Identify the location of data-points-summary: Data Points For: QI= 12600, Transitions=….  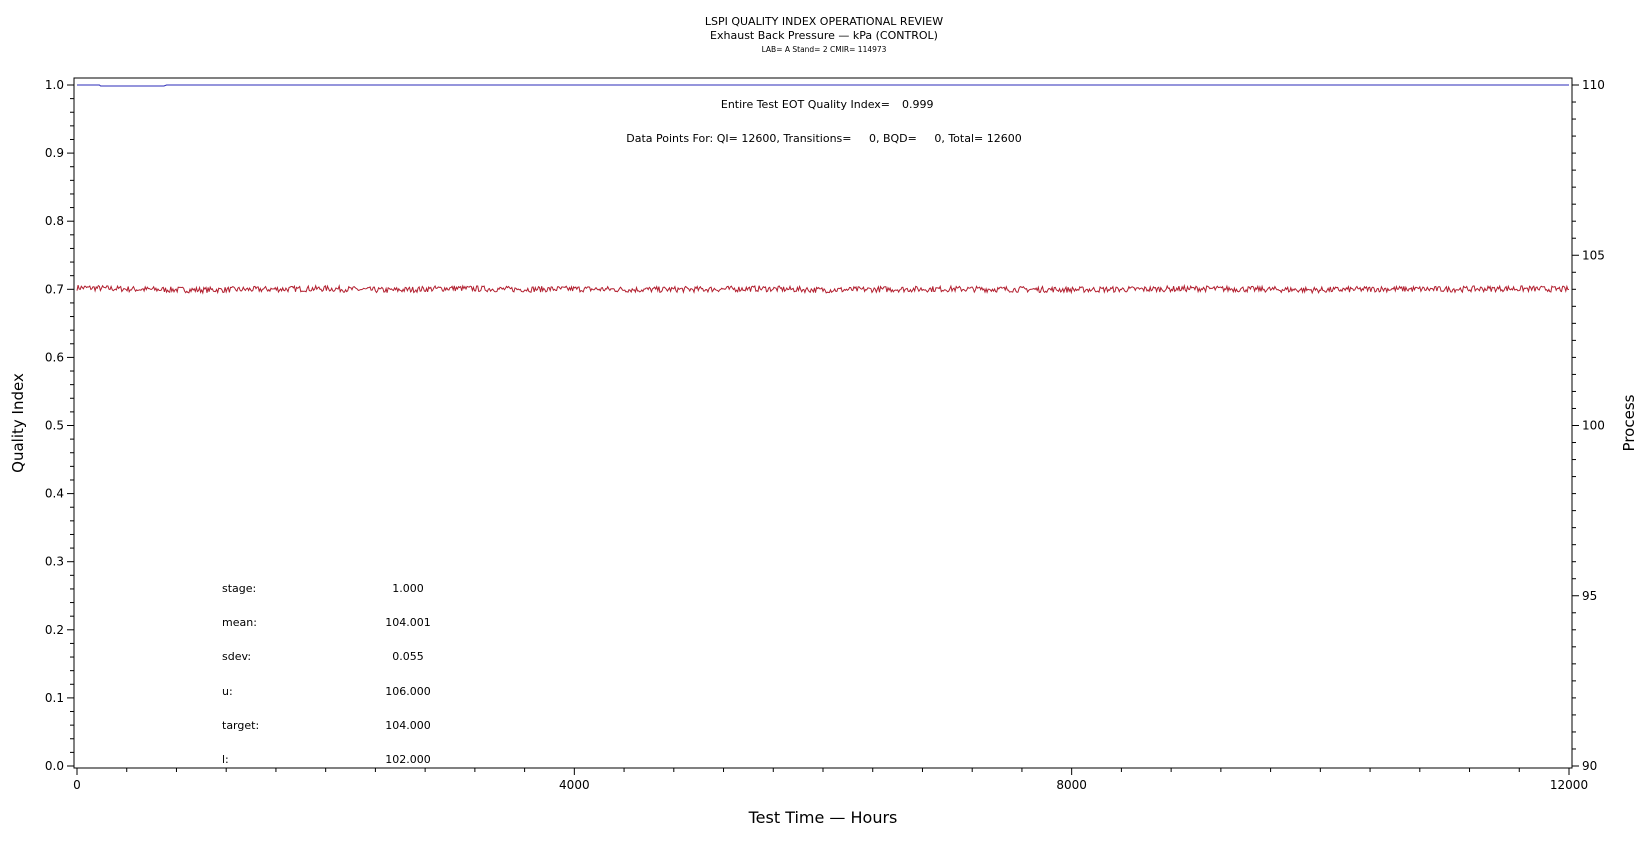
(823, 138).